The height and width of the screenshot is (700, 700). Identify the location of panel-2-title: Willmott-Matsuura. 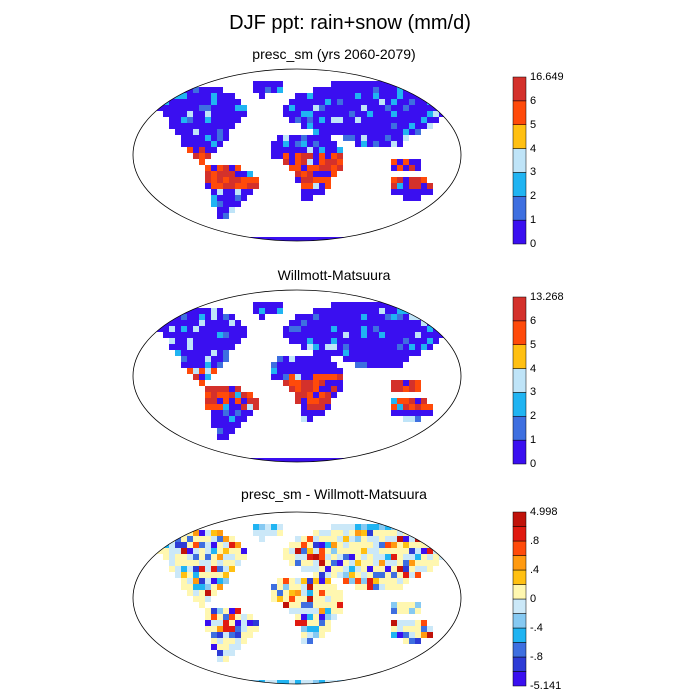
(334, 275).